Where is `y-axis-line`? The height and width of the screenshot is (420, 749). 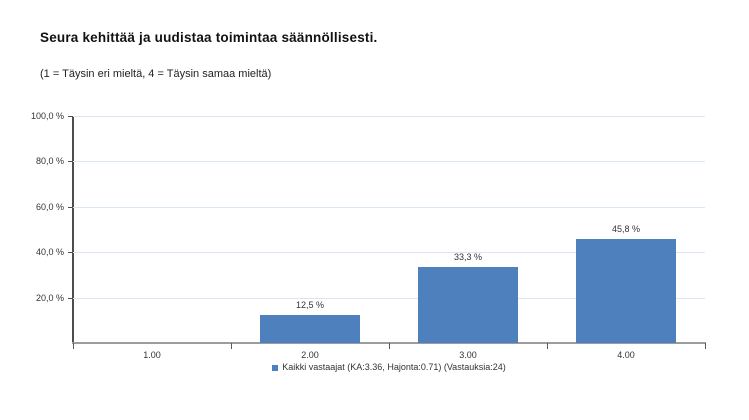
y-axis-line is located at coordinates (73, 229).